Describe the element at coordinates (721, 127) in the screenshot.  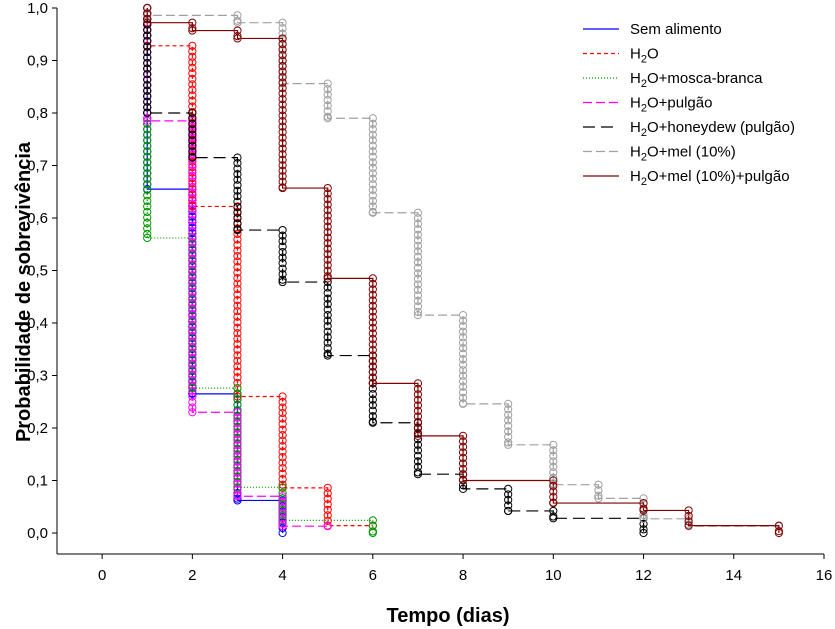
I see `legend-label-part: O+honeydew (pulgão)` at that location.